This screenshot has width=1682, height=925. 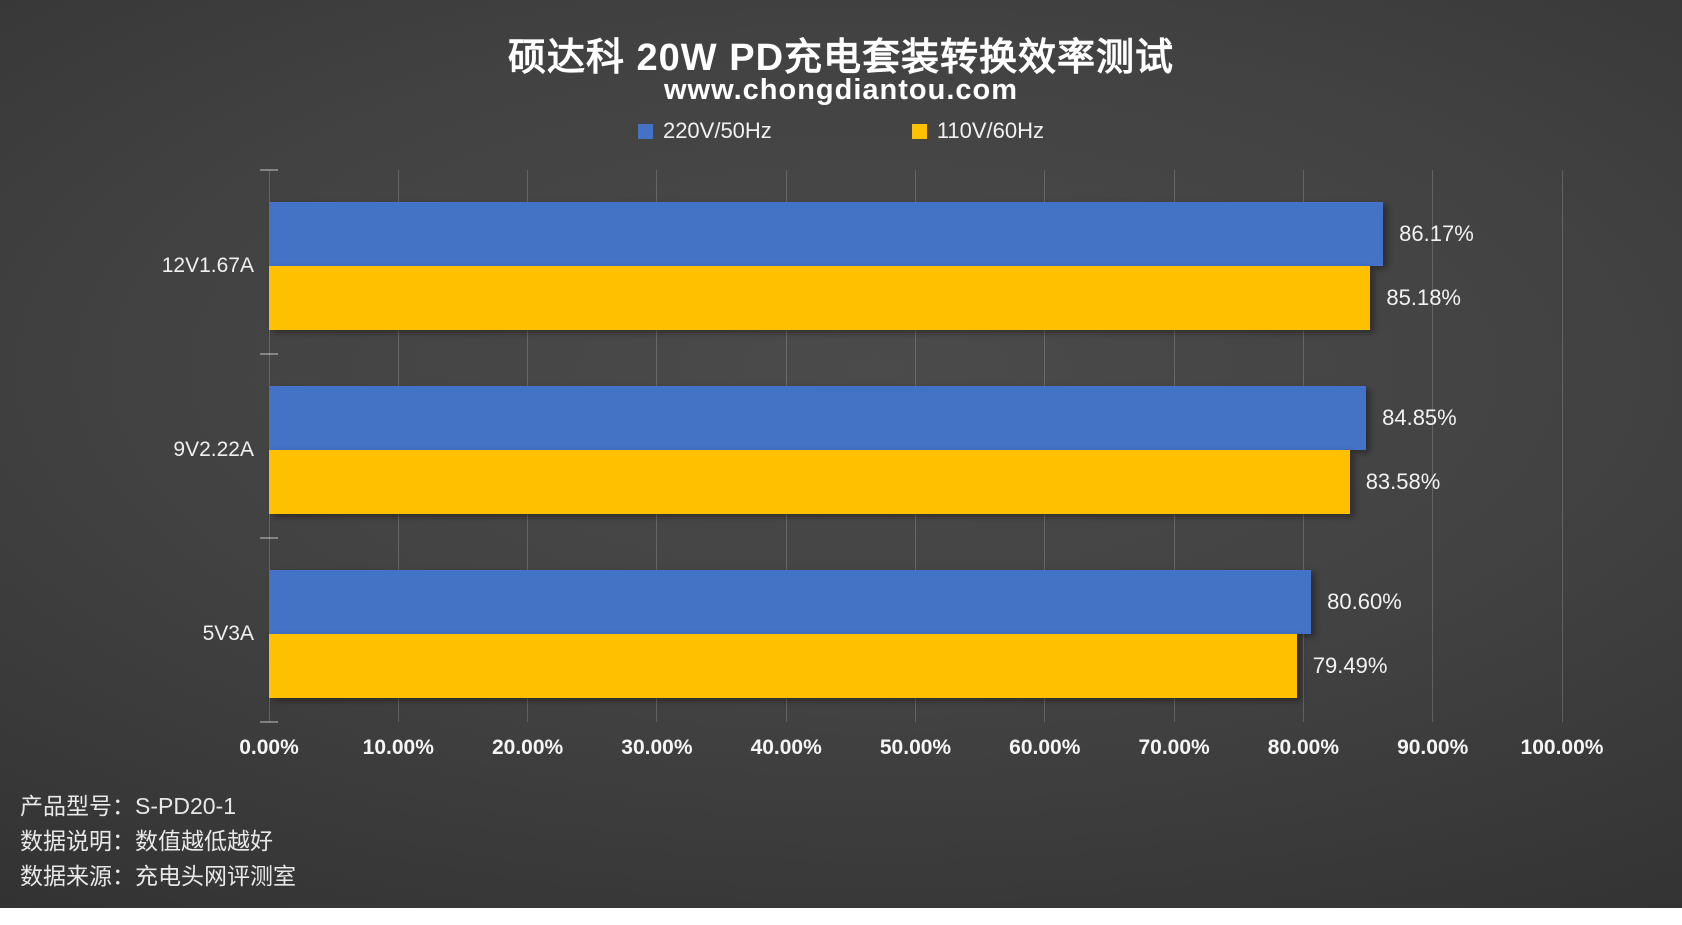 I want to click on bar-value-label-110V/60Hz-5V3A: 79.49%, so click(x=1350, y=665).